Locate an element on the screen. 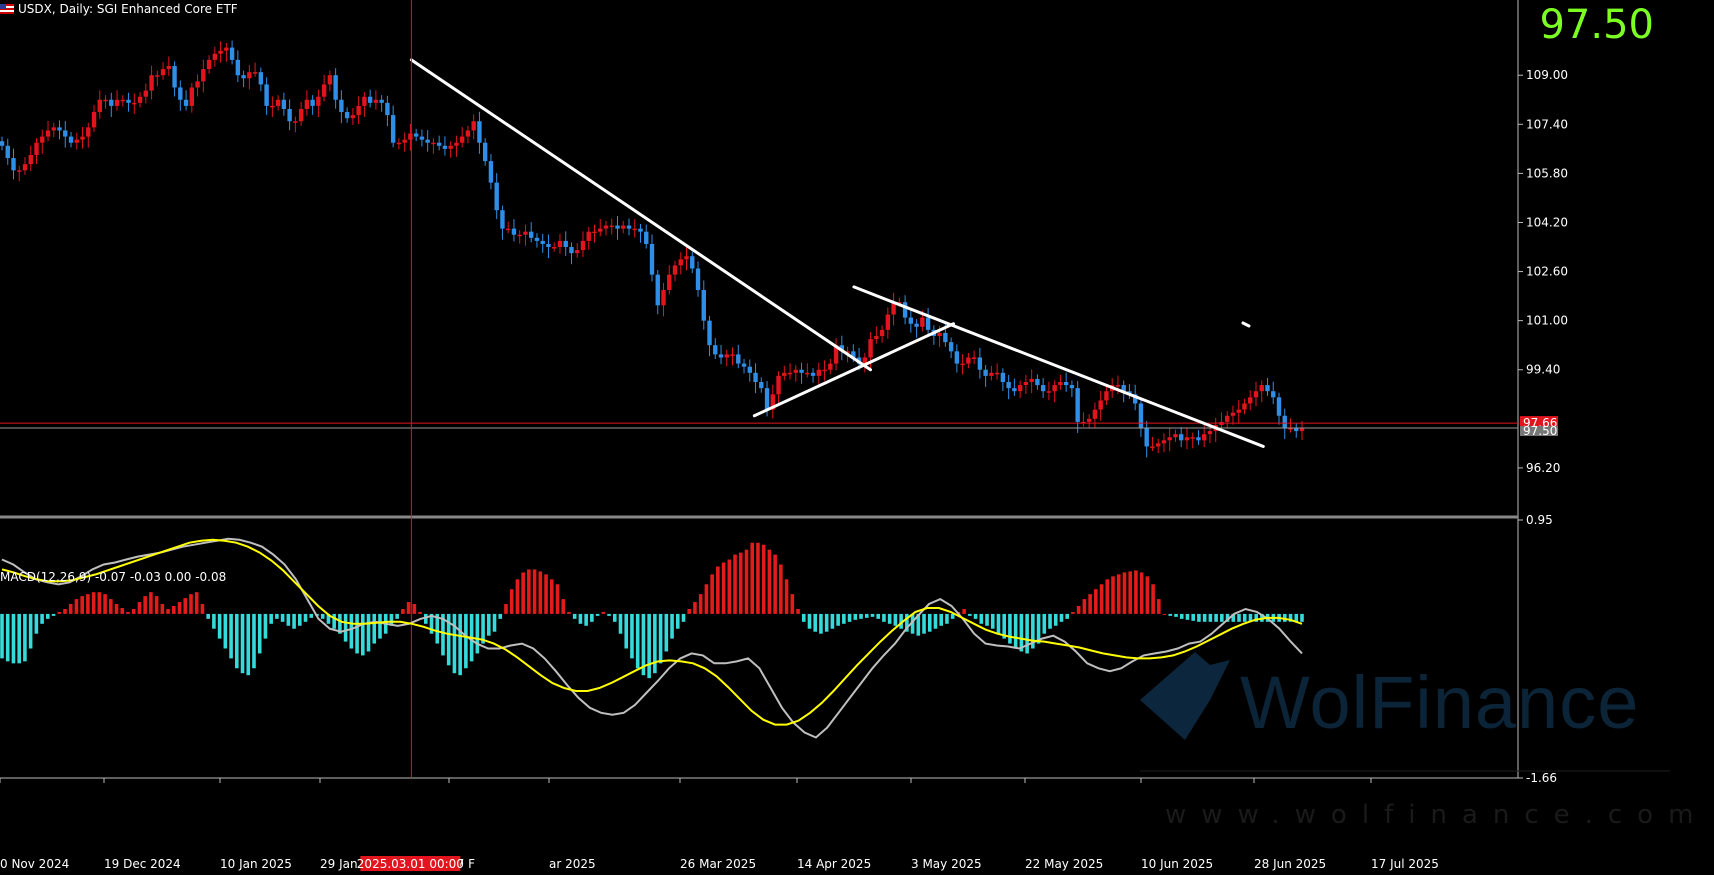 Image resolution: width=1714 pixels, height=875 pixels. price-tag-gray-bg is located at coordinates (1539, 431).